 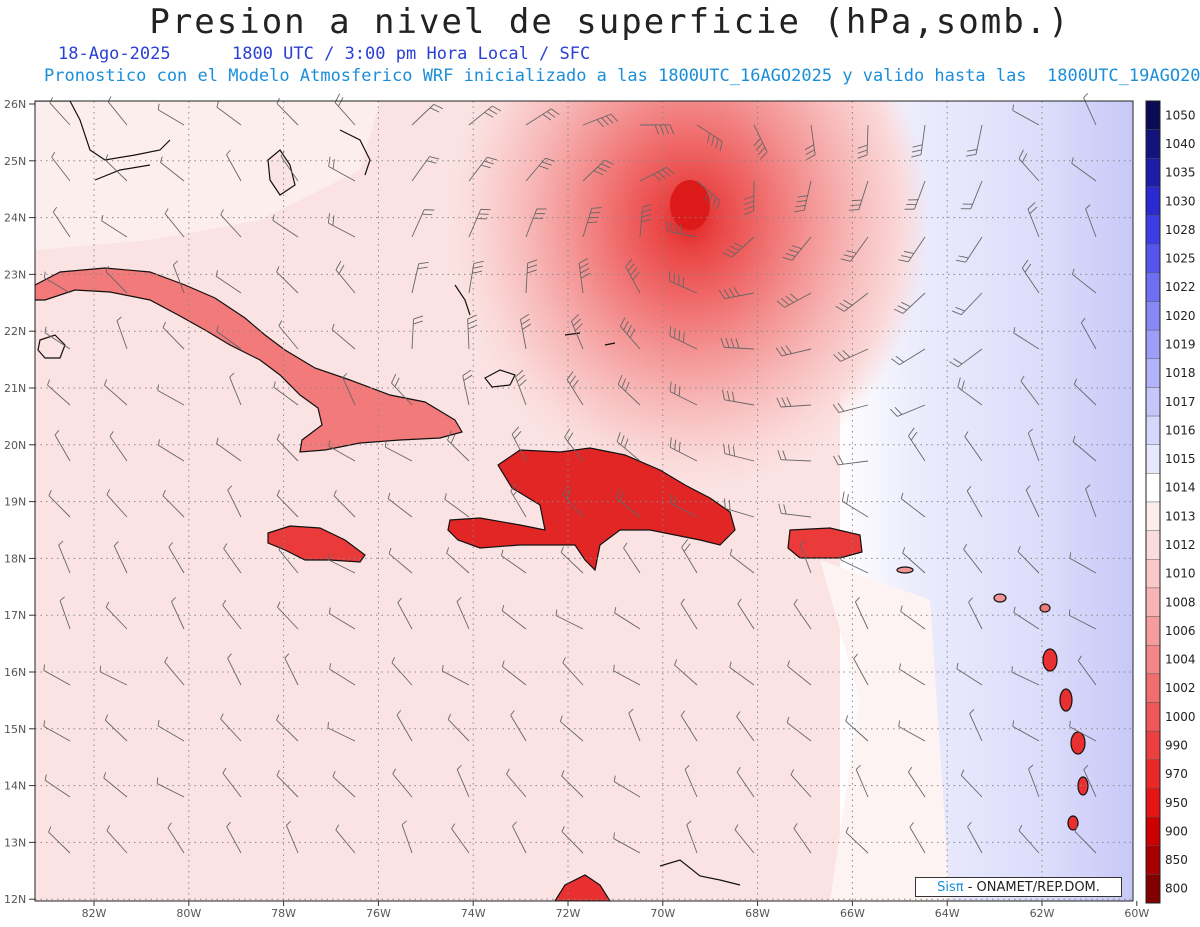 I want to click on lon-label: 66W, so click(x=852, y=913).